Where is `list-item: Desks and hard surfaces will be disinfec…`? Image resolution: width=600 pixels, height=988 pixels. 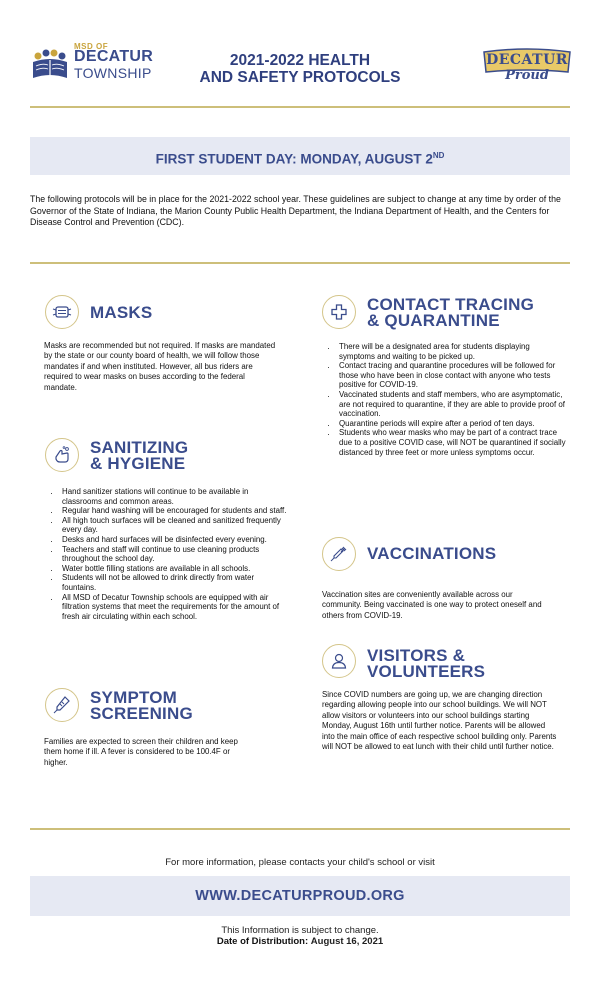 list-item: Desks and hard surfaces will be disinfec… is located at coordinates (174, 540).